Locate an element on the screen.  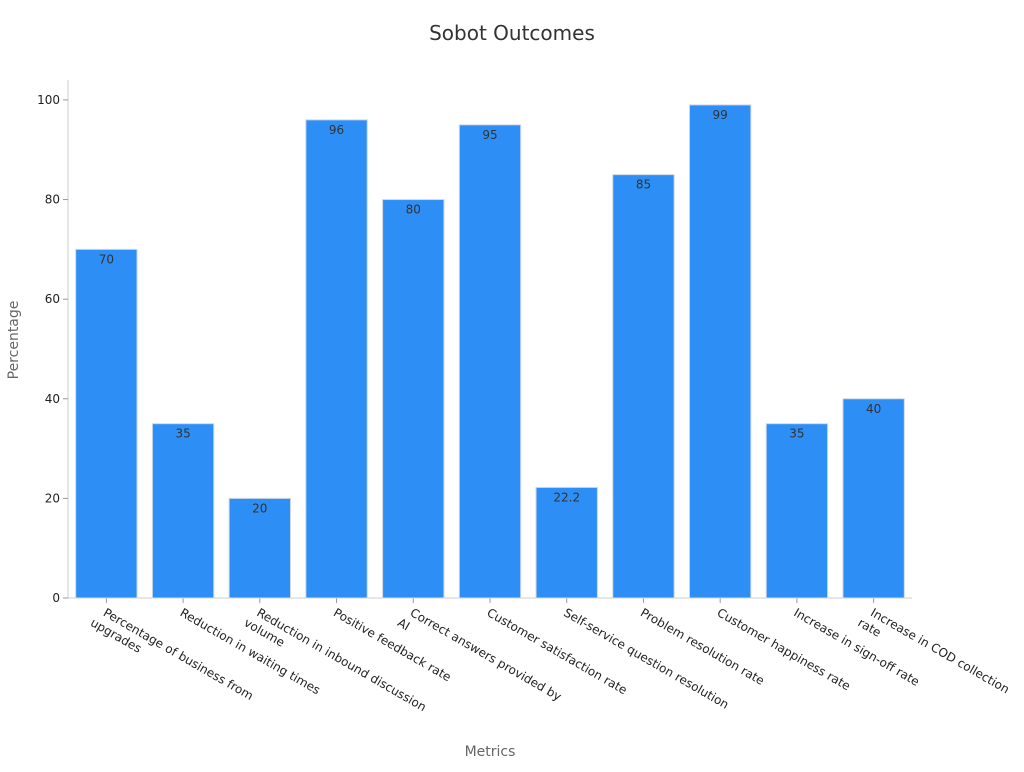
x-tick-label-line: Customer happiness rate is located at coordinates (784, 649).